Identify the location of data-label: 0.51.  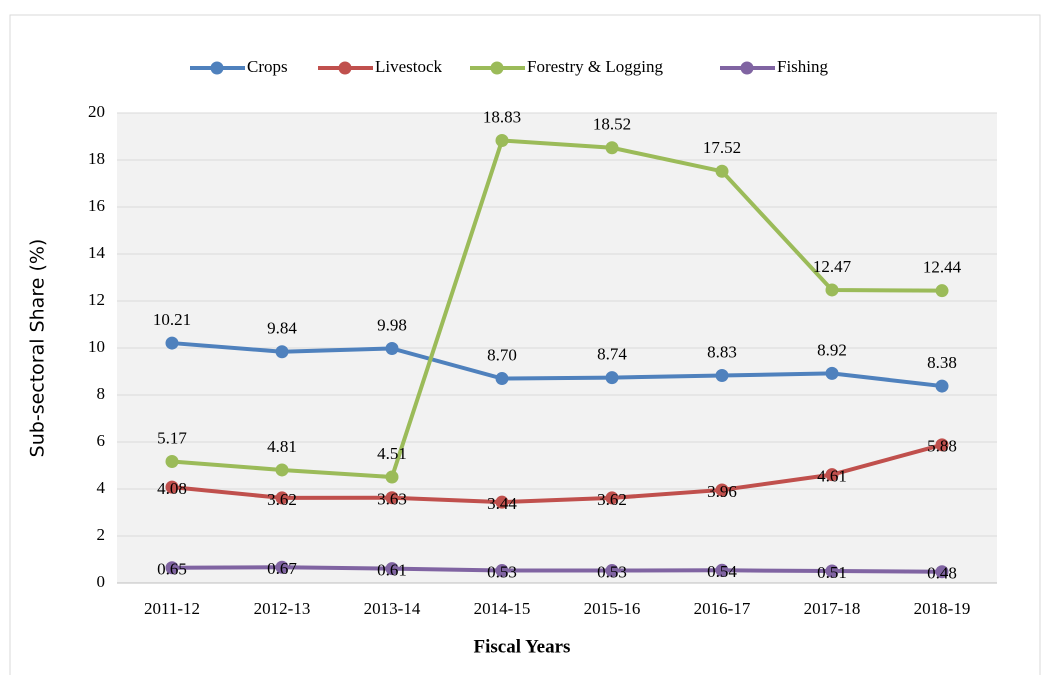
(832, 572).